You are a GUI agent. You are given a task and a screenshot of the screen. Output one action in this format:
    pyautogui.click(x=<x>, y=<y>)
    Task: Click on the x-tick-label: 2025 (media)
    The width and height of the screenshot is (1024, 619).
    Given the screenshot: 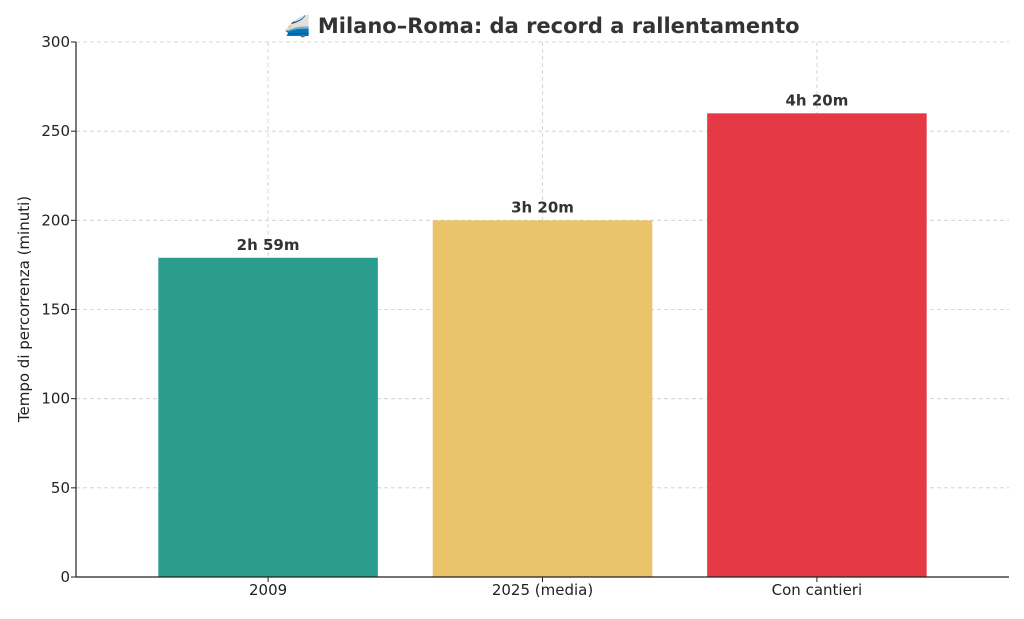 What is the action you would take?
    pyautogui.click(x=542, y=590)
    